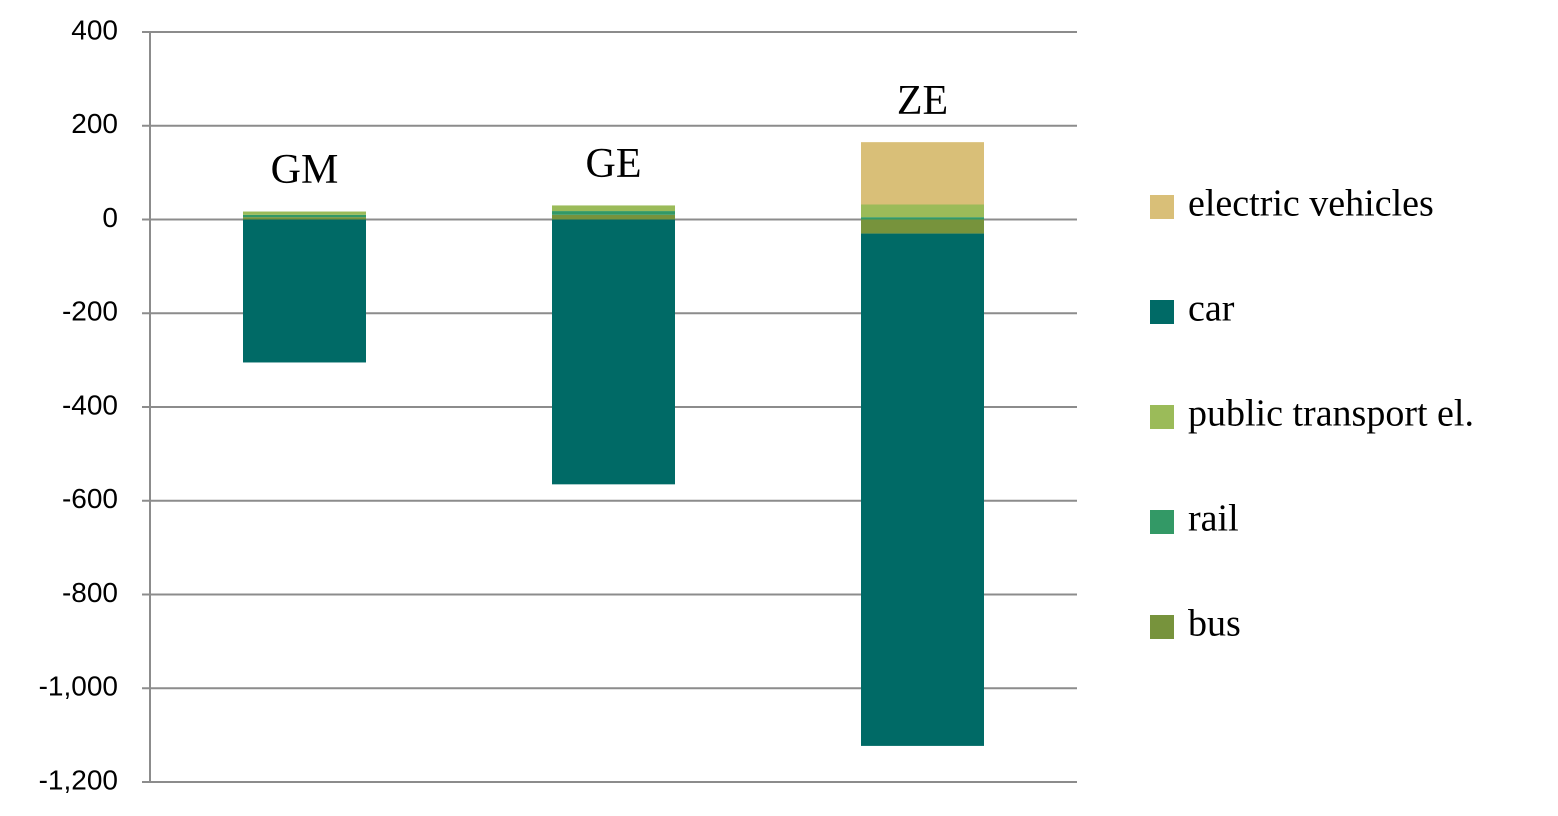  What do you see at coordinates (1211, 309) in the screenshot?
I see `legend-label: car` at bounding box center [1211, 309].